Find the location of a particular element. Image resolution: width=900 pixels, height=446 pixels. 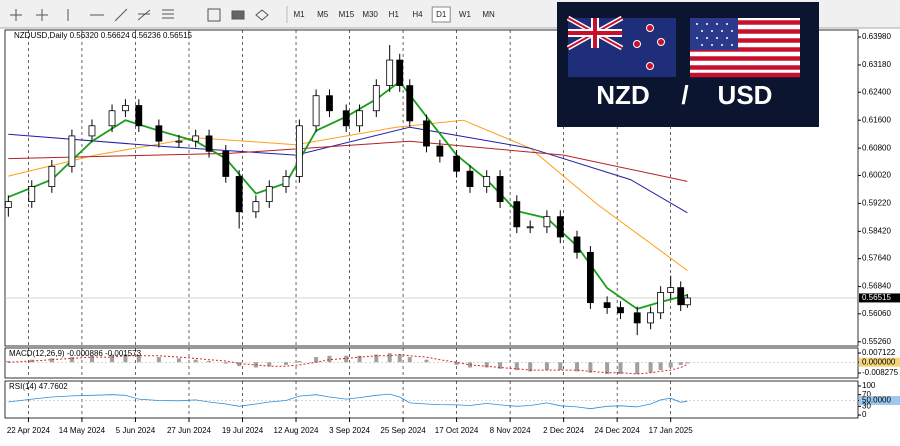

cursor-tool is located at coordinates (42, 15).